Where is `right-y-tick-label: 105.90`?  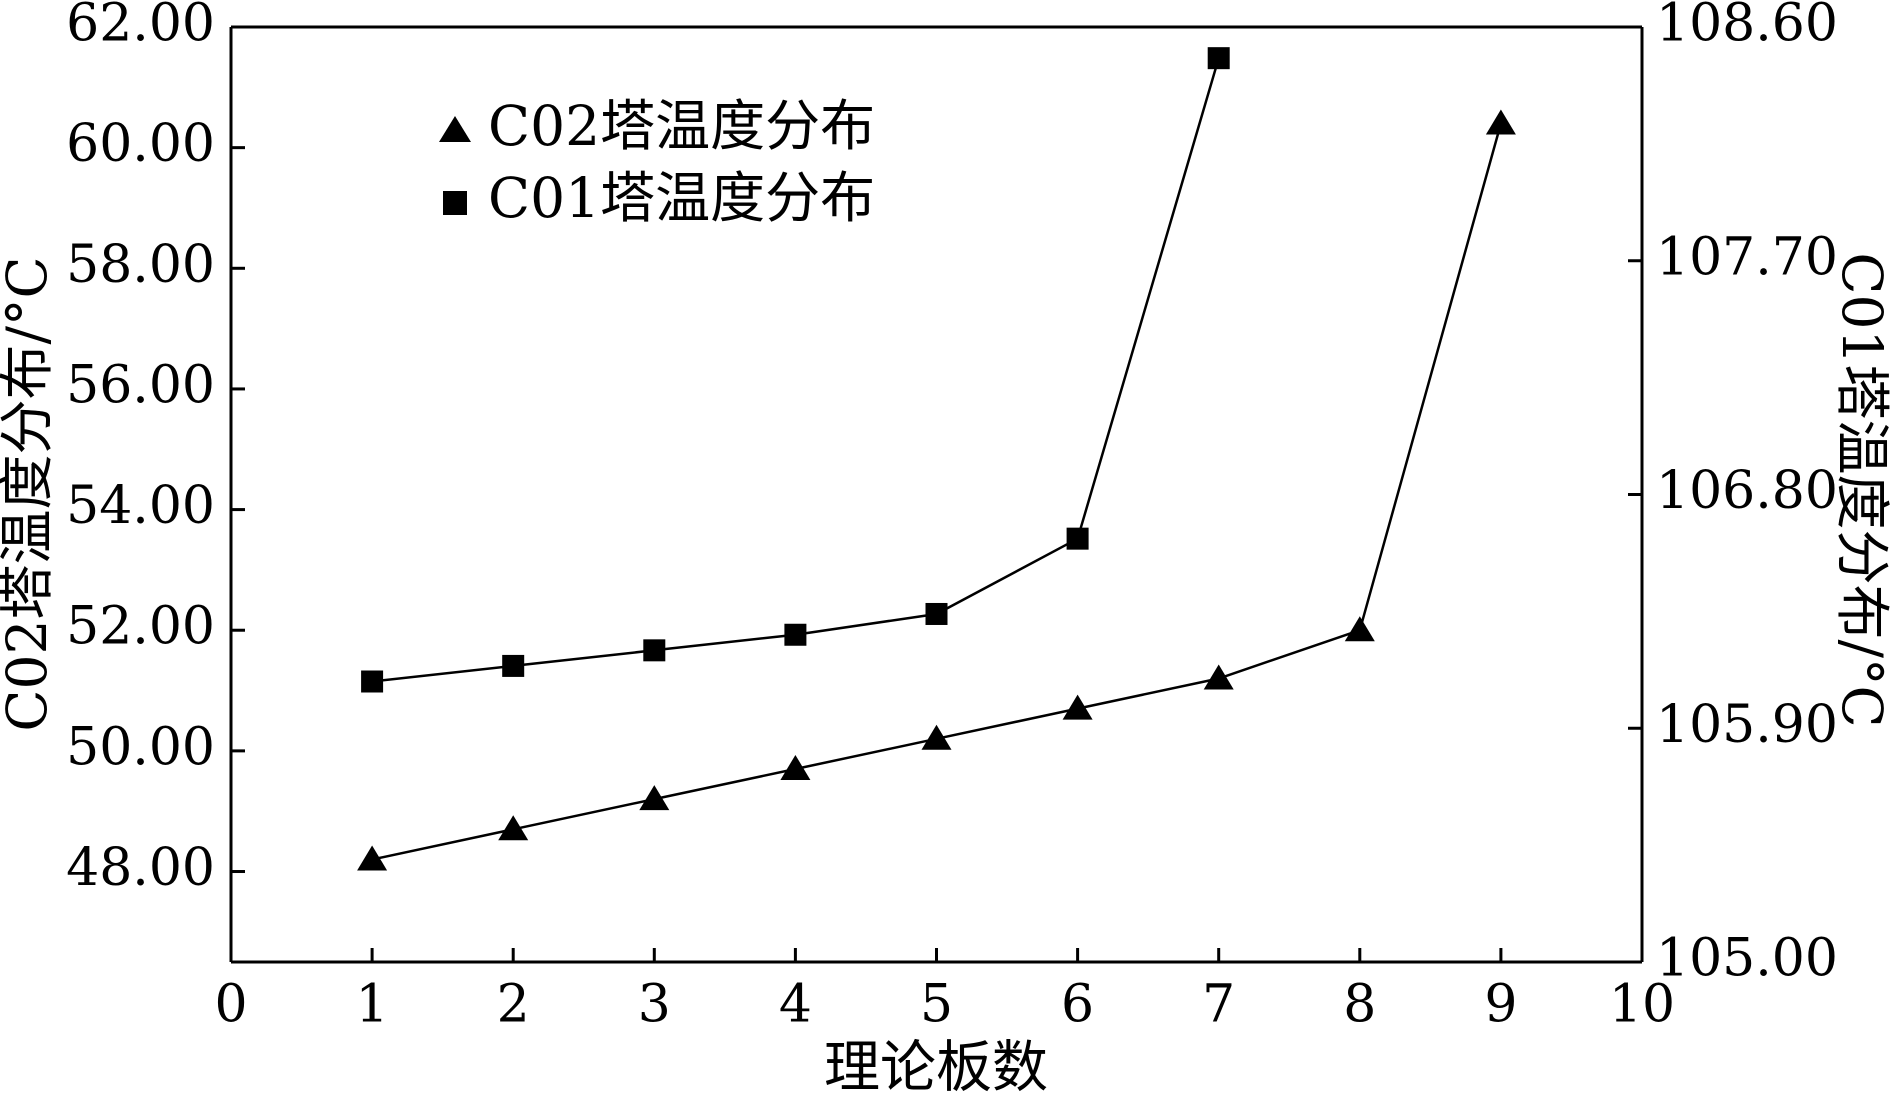 right-y-tick-label: 105.90 is located at coordinates (1747, 725).